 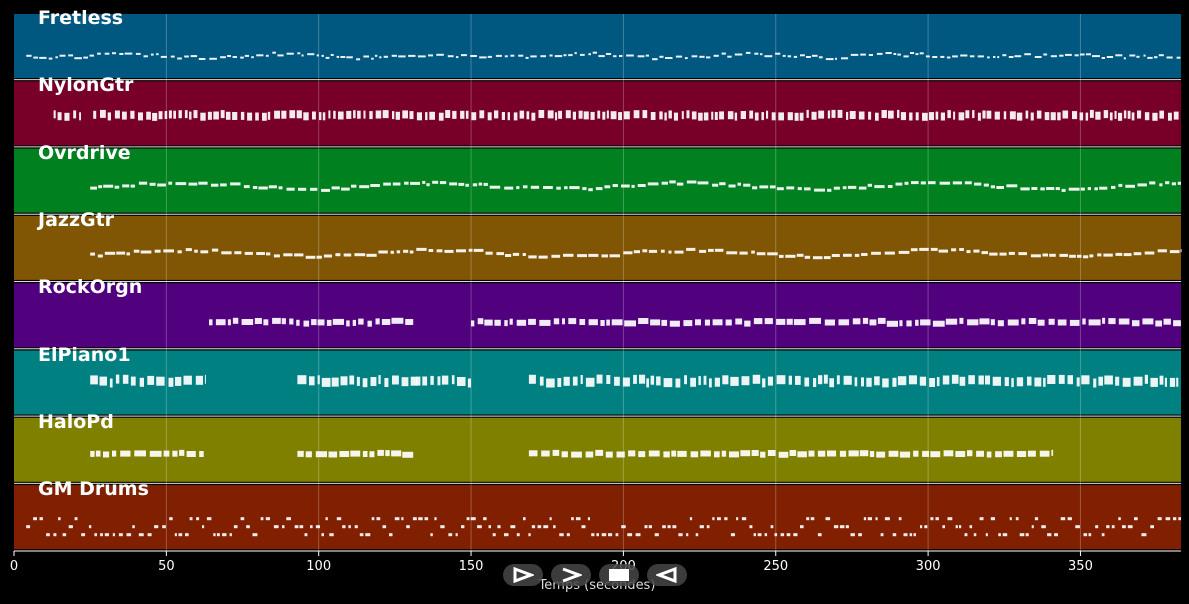 What do you see at coordinates (619, 575) in the screenshot?
I see `stop-button` at bounding box center [619, 575].